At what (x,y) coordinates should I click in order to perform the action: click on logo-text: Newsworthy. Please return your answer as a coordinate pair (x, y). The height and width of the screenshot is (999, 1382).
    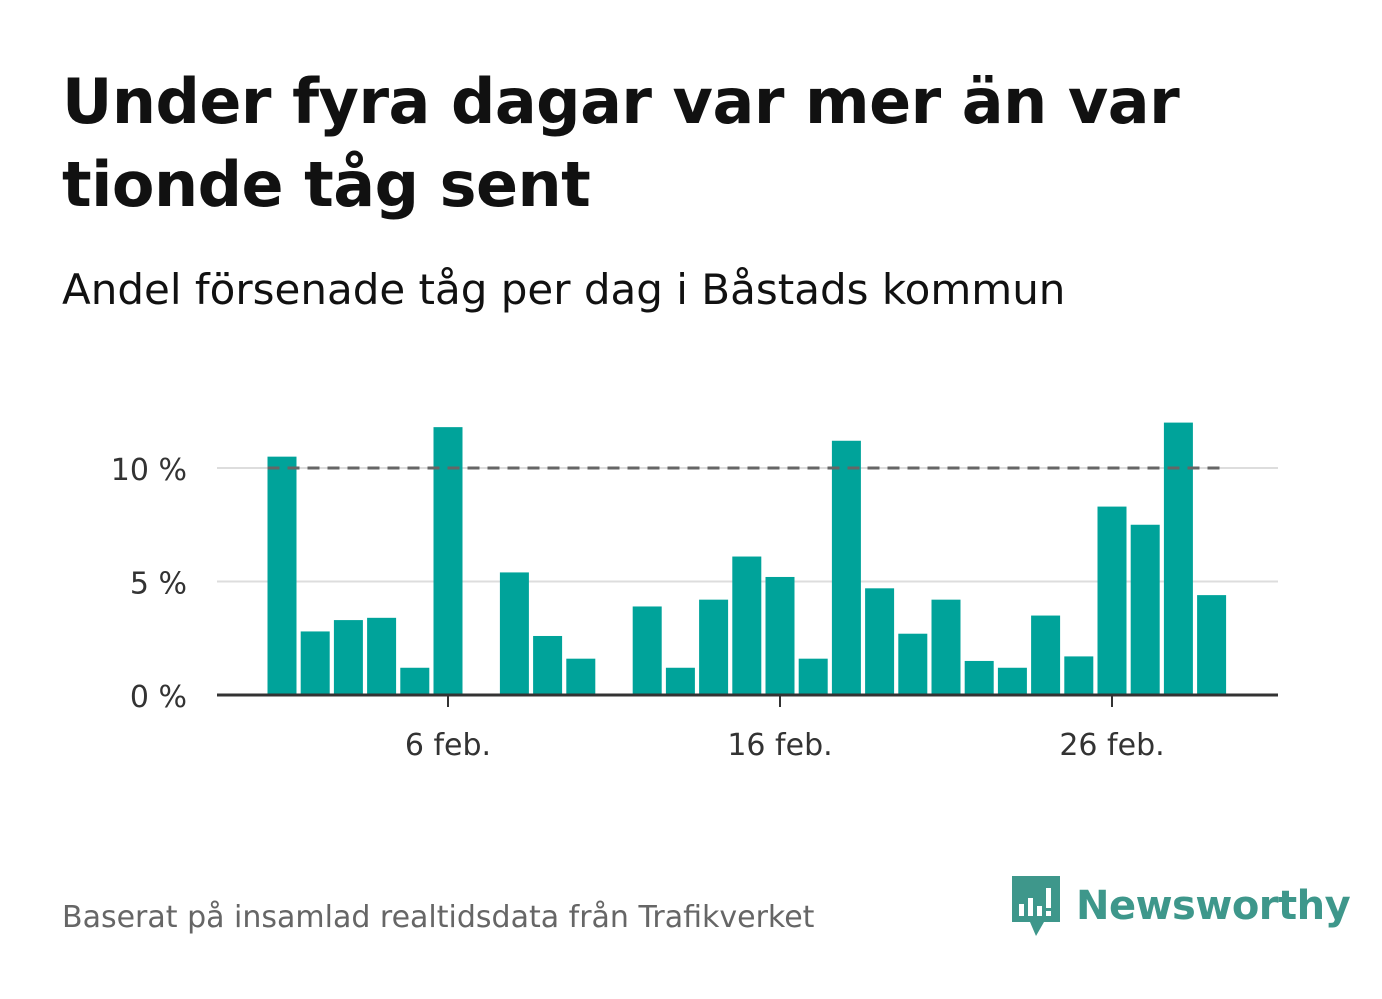
    Looking at the image, I should click on (1213, 906).